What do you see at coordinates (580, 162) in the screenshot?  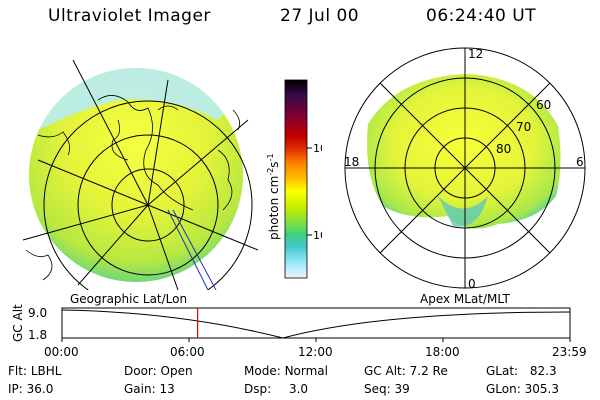 I see `mlt-label-6: 6` at bounding box center [580, 162].